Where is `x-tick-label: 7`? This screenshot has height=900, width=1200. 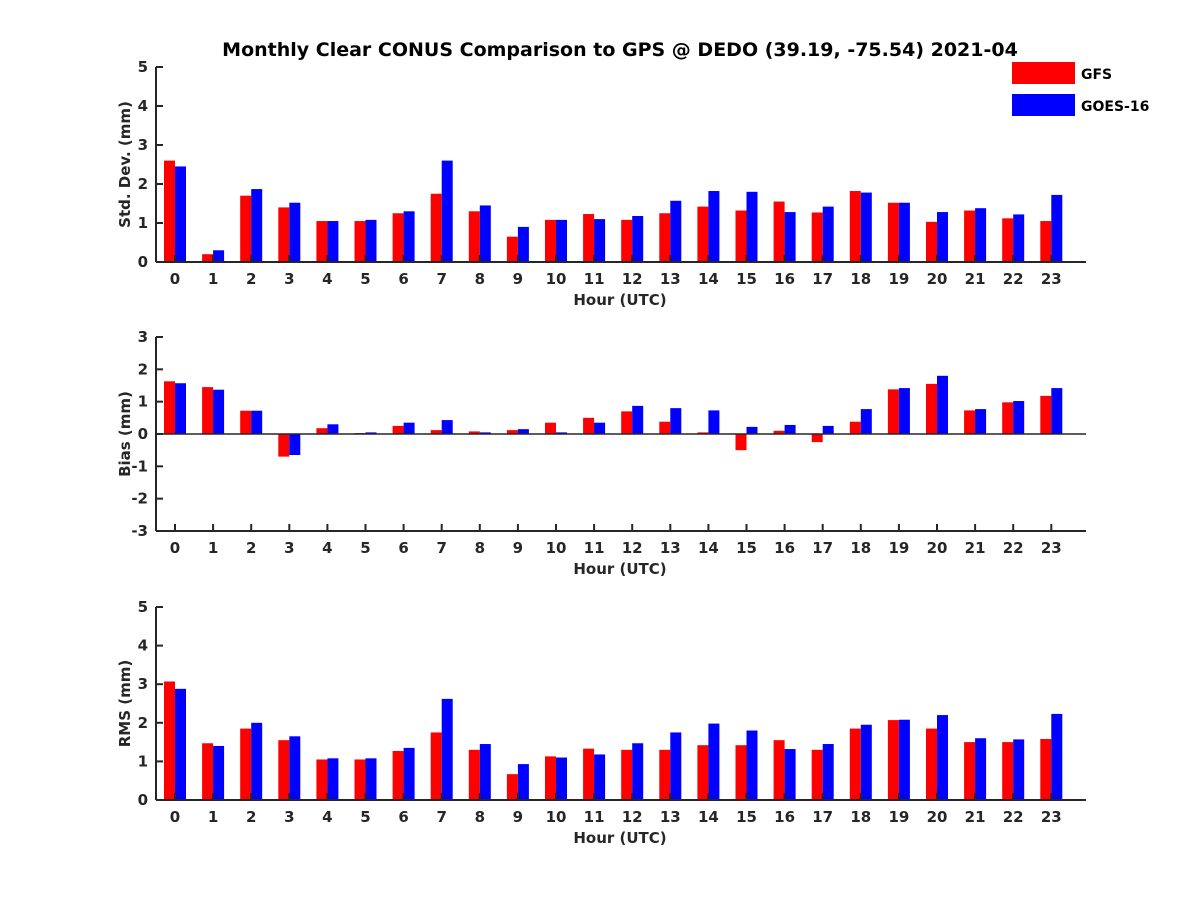
x-tick-label: 7 is located at coordinates (441, 817).